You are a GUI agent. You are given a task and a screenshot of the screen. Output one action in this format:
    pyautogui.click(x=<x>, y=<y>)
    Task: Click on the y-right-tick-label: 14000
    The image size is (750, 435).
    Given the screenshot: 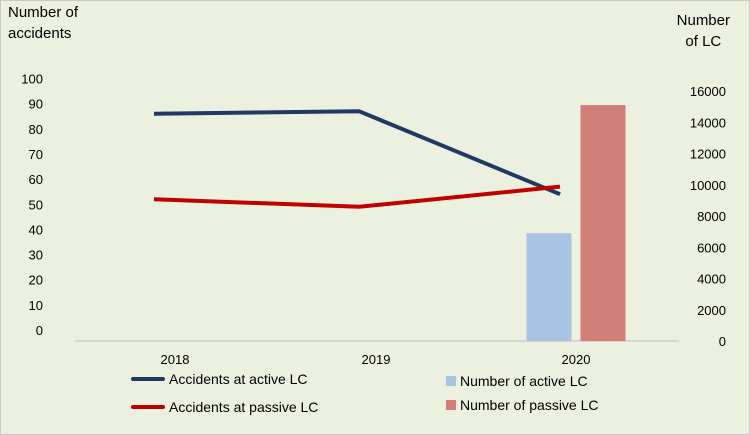 What is the action you would take?
    pyautogui.click(x=708, y=122)
    